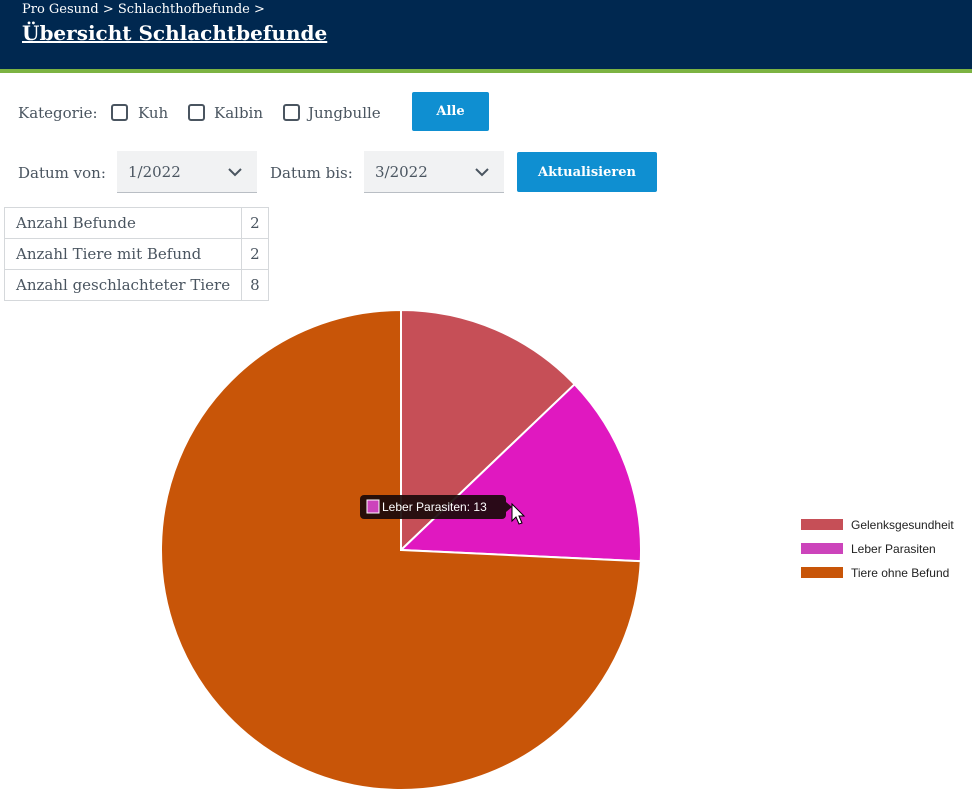 The width and height of the screenshot is (972, 803). I want to click on checkbox-kalbin-label: Kalbin, so click(239, 113).